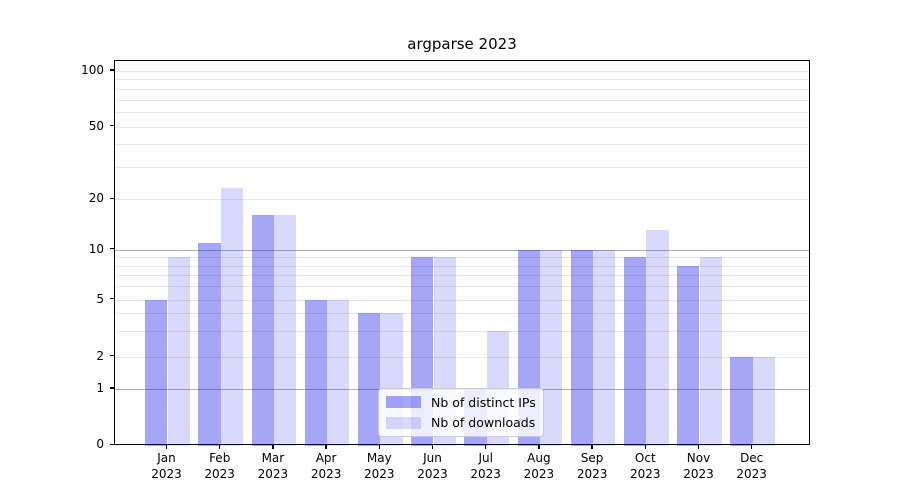 The image size is (900, 500). What do you see at coordinates (178, 351) in the screenshot?
I see `bar-downloads-jan` at bounding box center [178, 351].